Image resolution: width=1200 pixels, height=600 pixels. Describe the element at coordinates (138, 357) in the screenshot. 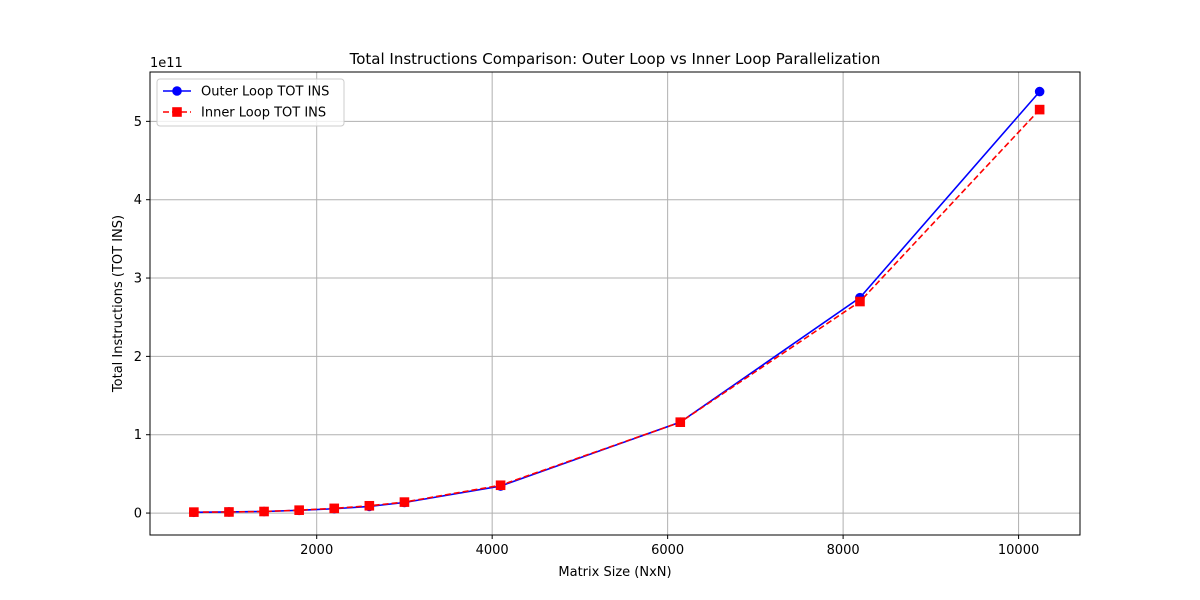

I see `y-tick-label: 2` at that location.